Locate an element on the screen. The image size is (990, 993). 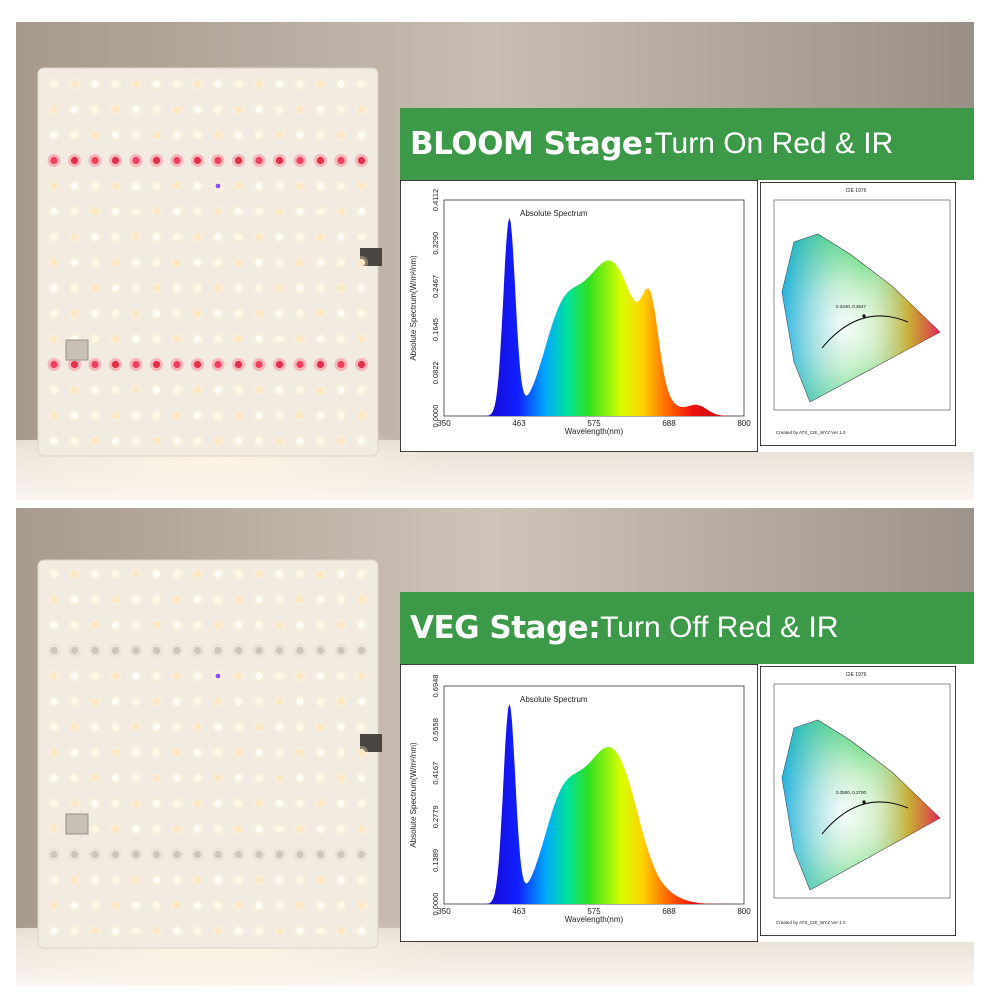
veg-x-tick: 688 is located at coordinates (669, 911).